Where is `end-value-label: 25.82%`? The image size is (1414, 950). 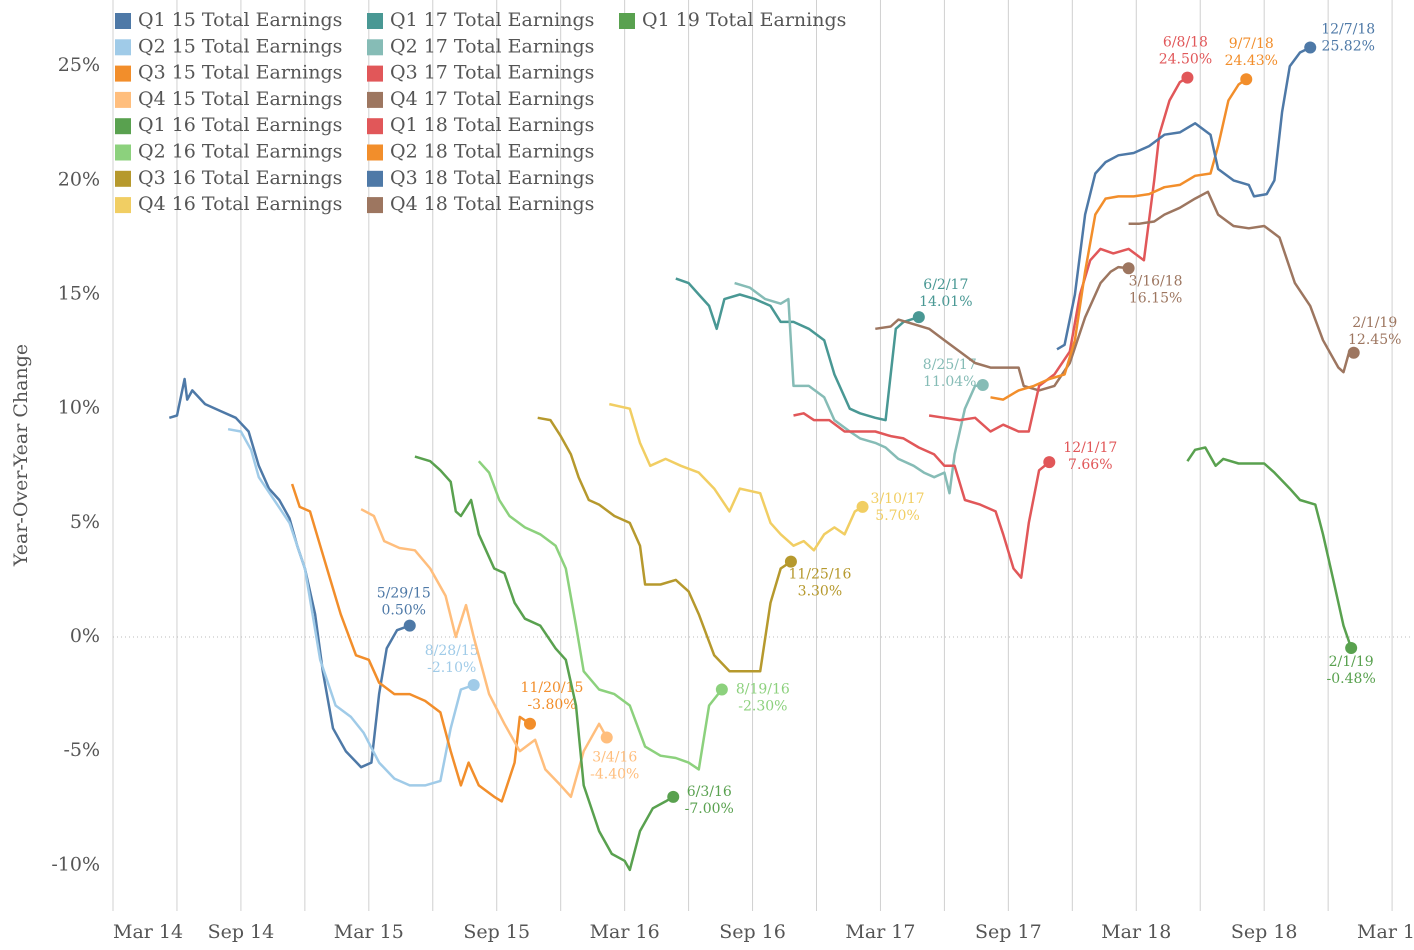
end-value-label: 25.82% is located at coordinates (1348, 46).